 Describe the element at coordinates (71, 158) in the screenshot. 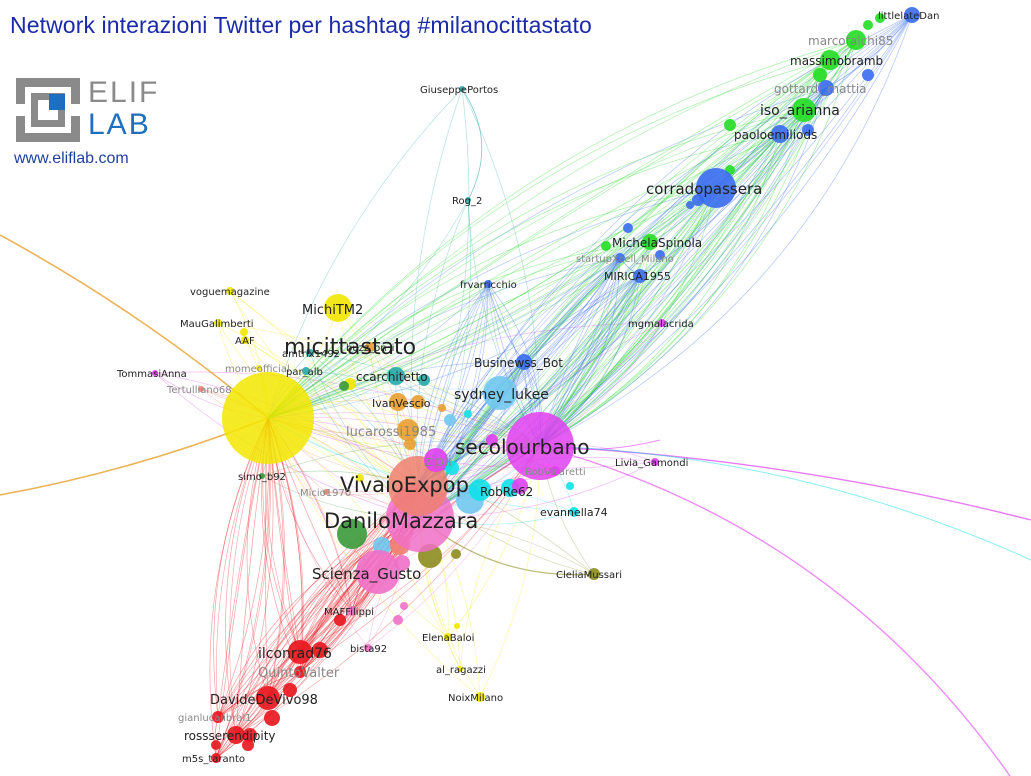

I see `website-link: www.eliflab.com` at that location.